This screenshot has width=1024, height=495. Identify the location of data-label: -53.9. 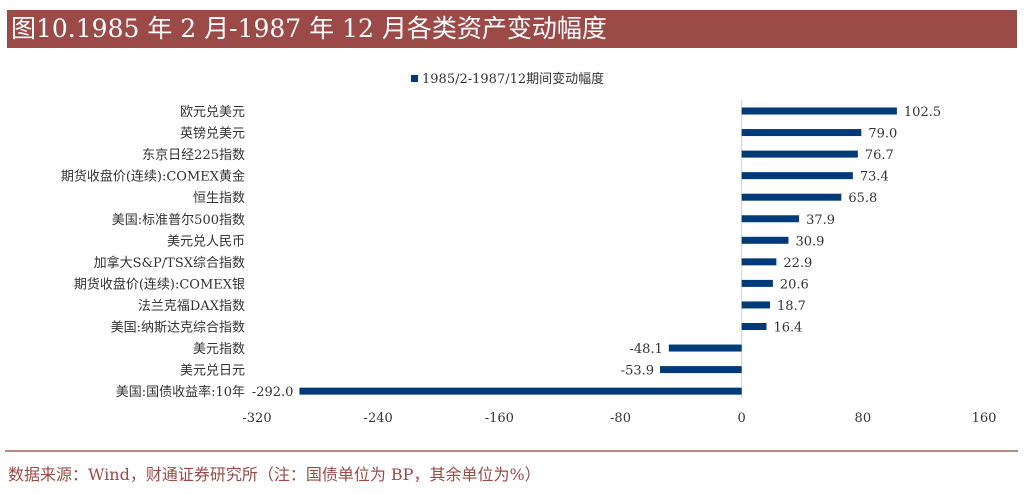
(637, 371).